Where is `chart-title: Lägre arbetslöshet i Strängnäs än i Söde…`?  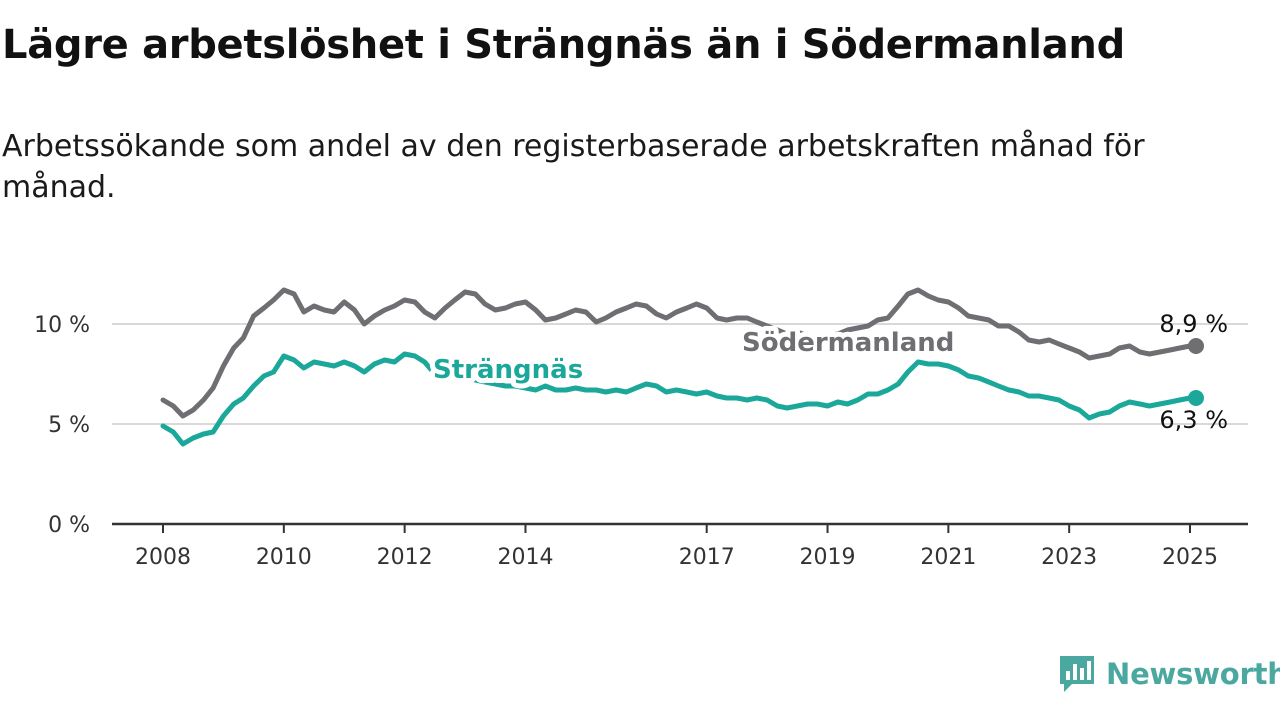
chart-title: Lägre arbetslöshet i Strängnäs än i Söde… is located at coordinates (563, 45).